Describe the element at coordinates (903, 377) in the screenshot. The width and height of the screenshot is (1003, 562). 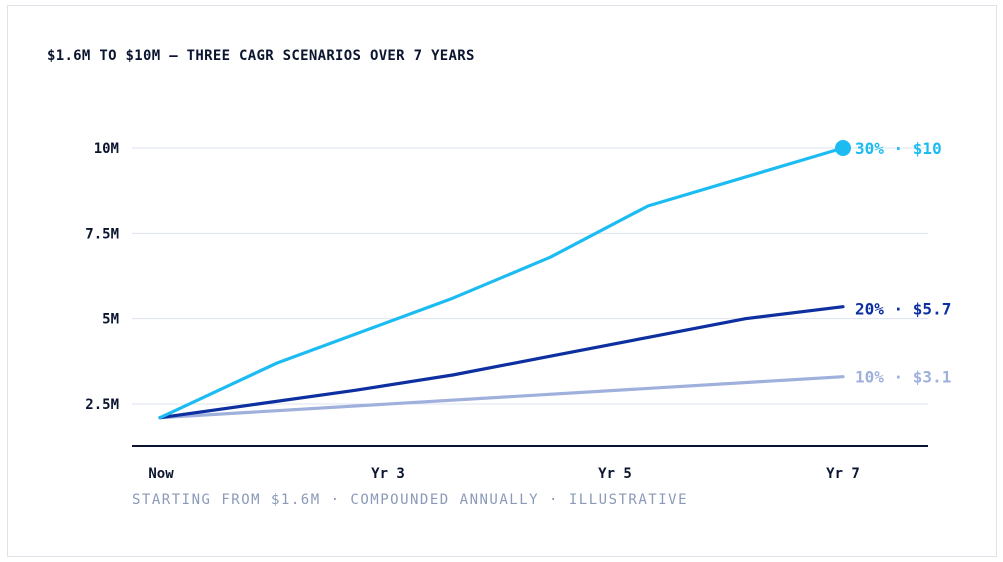
I see `end-label-10pct: 10% · $3.1` at that location.